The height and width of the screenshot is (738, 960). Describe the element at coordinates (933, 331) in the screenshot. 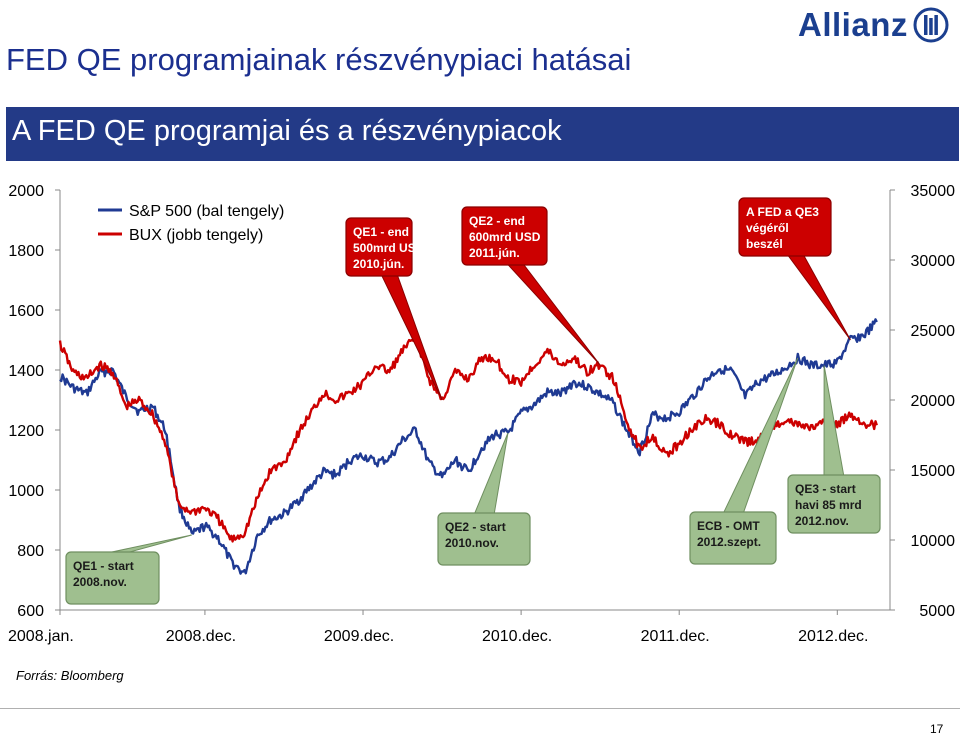

I see `y-right-tick-label: 25000` at that location.